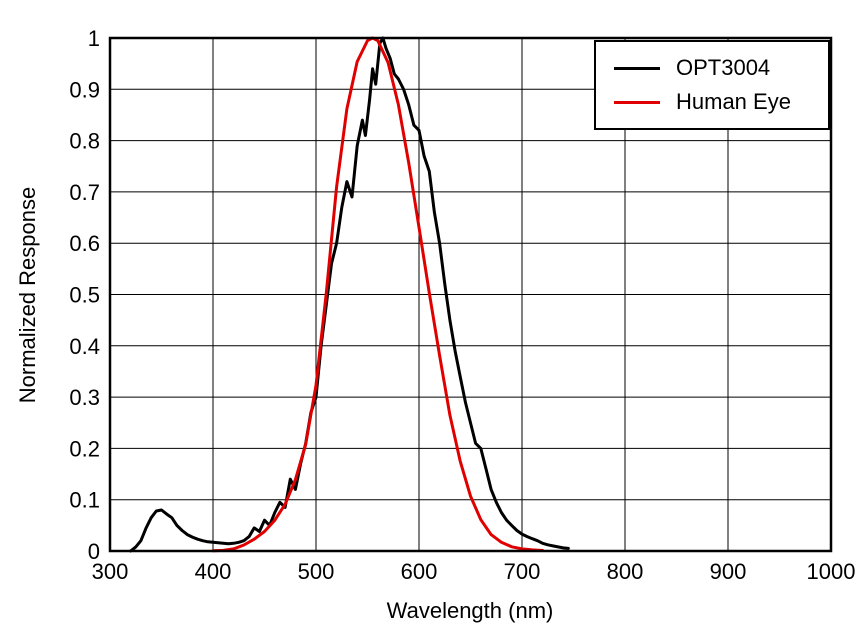 The height and width of the screenshot is (634, 867). Describe the element at coordinates (84, 243) in the screenshot. I see `svg-text: 0.6` at that location.